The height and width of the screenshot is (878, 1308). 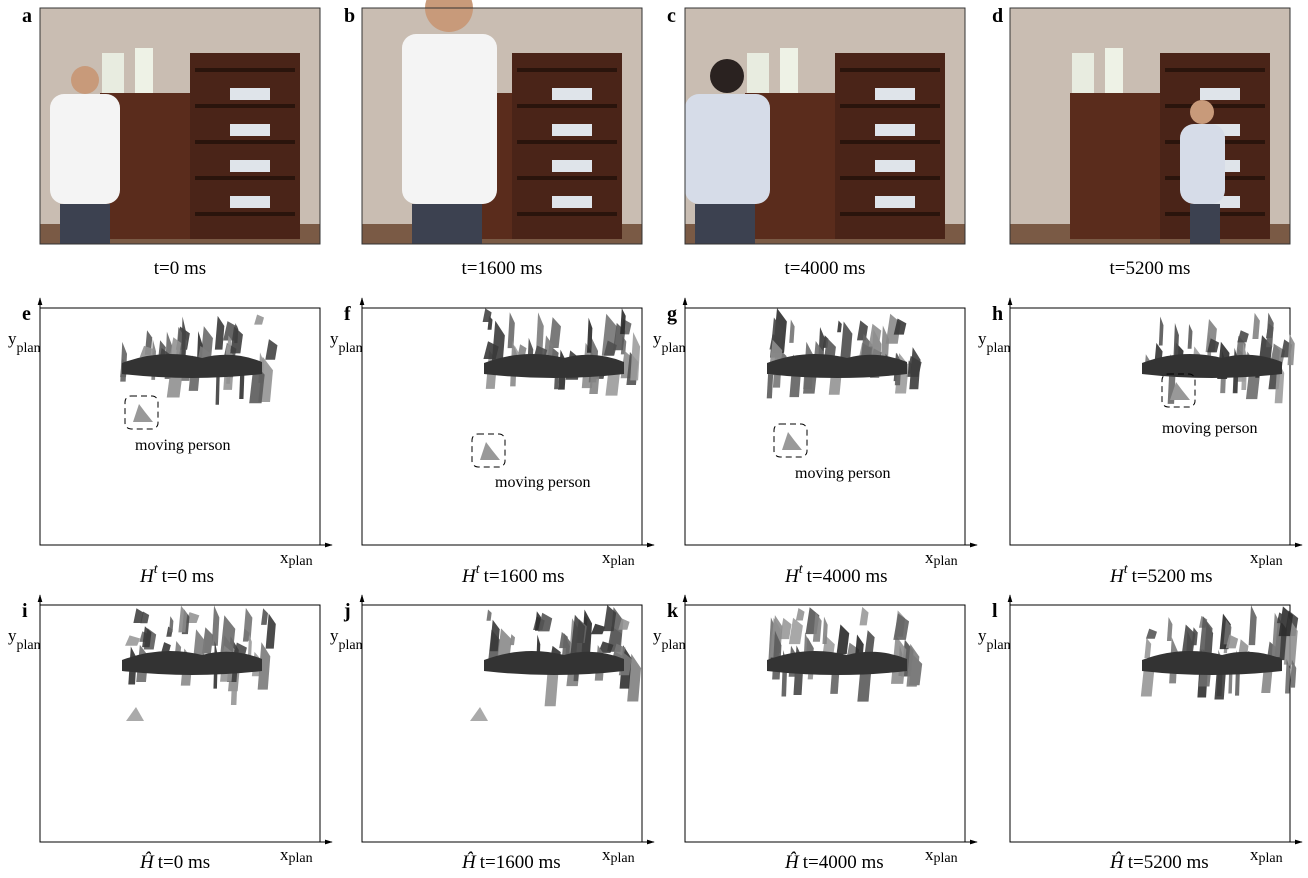 What do you see at coordinates (502, 126) in the screenshot?
I see `photo-frame` at bounding box center [502, 126].